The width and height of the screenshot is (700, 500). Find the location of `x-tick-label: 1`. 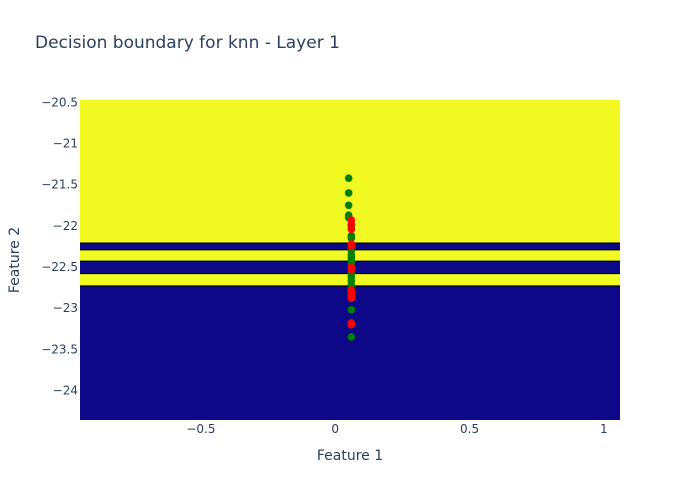

x-tick-label: 1 is located at coordinates (604, 429).